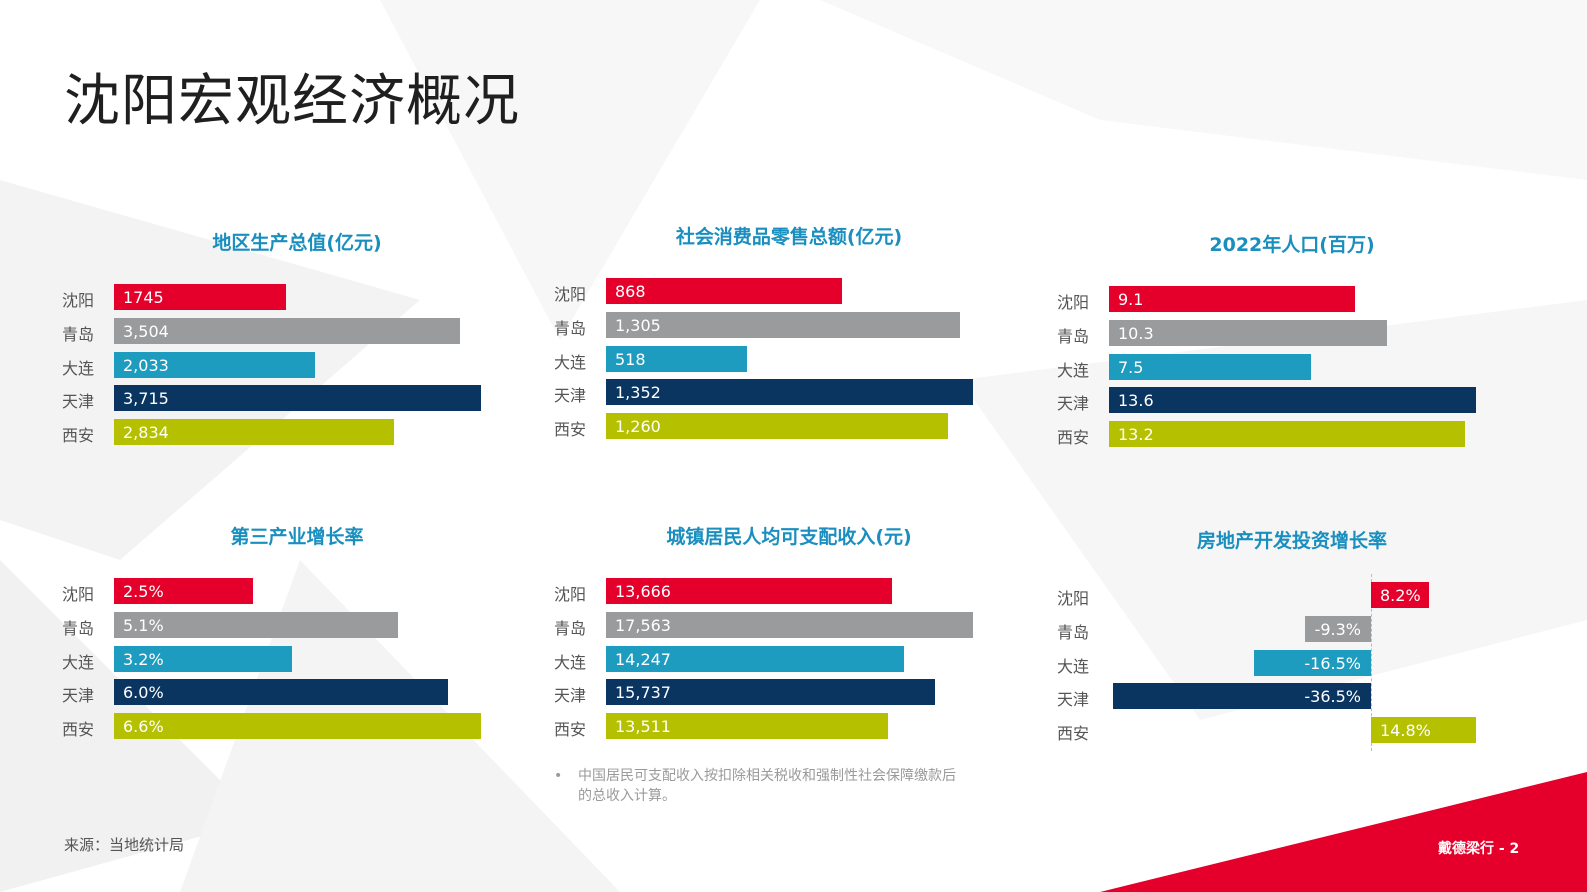  What do you see at coordinates (789, 392) in the screenshot?
I see `bar-row: 天津 1,352` at bounding box center [789, 392].